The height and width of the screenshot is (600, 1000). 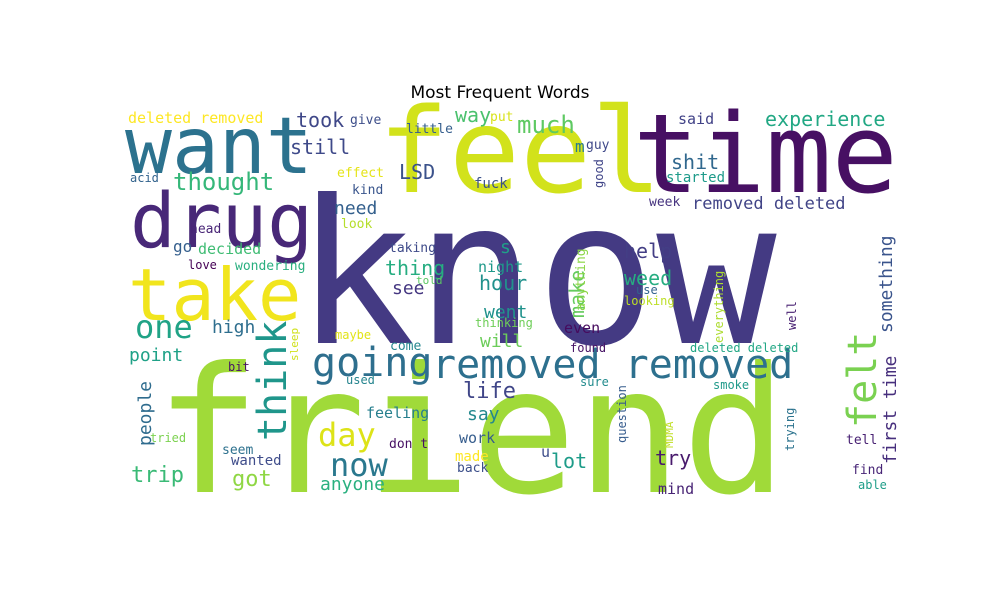 I want to click on word-head: head, so click(x=205, y=229).